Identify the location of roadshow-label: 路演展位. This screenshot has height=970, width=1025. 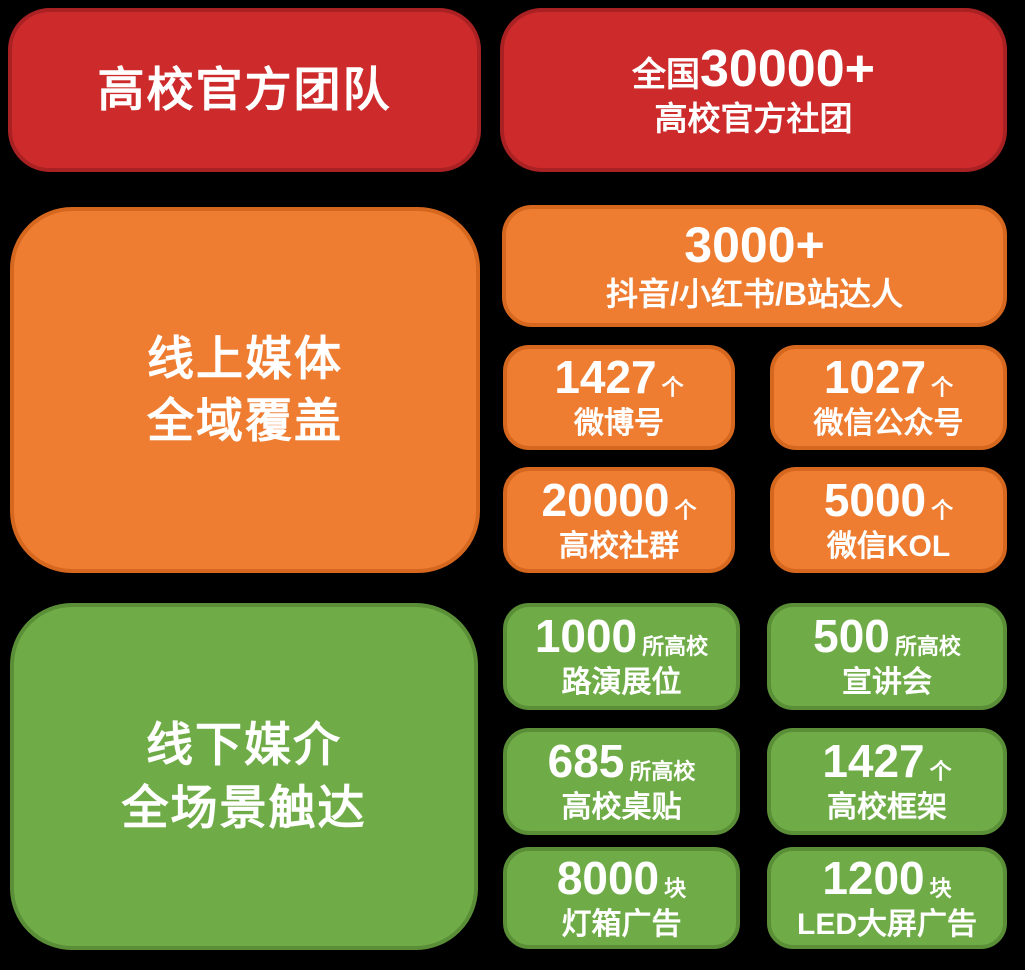
(621, 683).